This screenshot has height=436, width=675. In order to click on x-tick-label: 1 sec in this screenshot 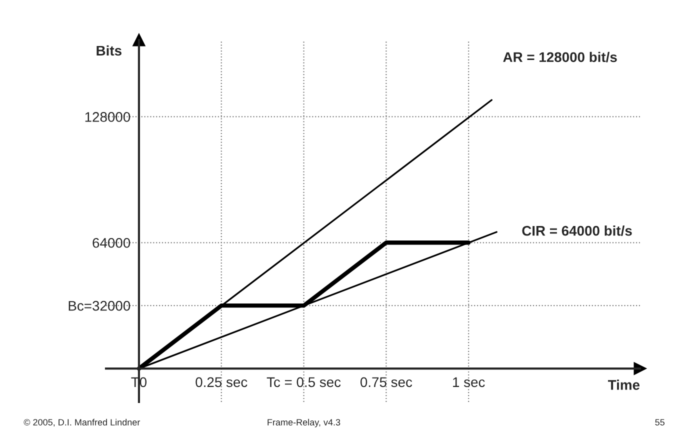, I will do `click(469, 382)`.